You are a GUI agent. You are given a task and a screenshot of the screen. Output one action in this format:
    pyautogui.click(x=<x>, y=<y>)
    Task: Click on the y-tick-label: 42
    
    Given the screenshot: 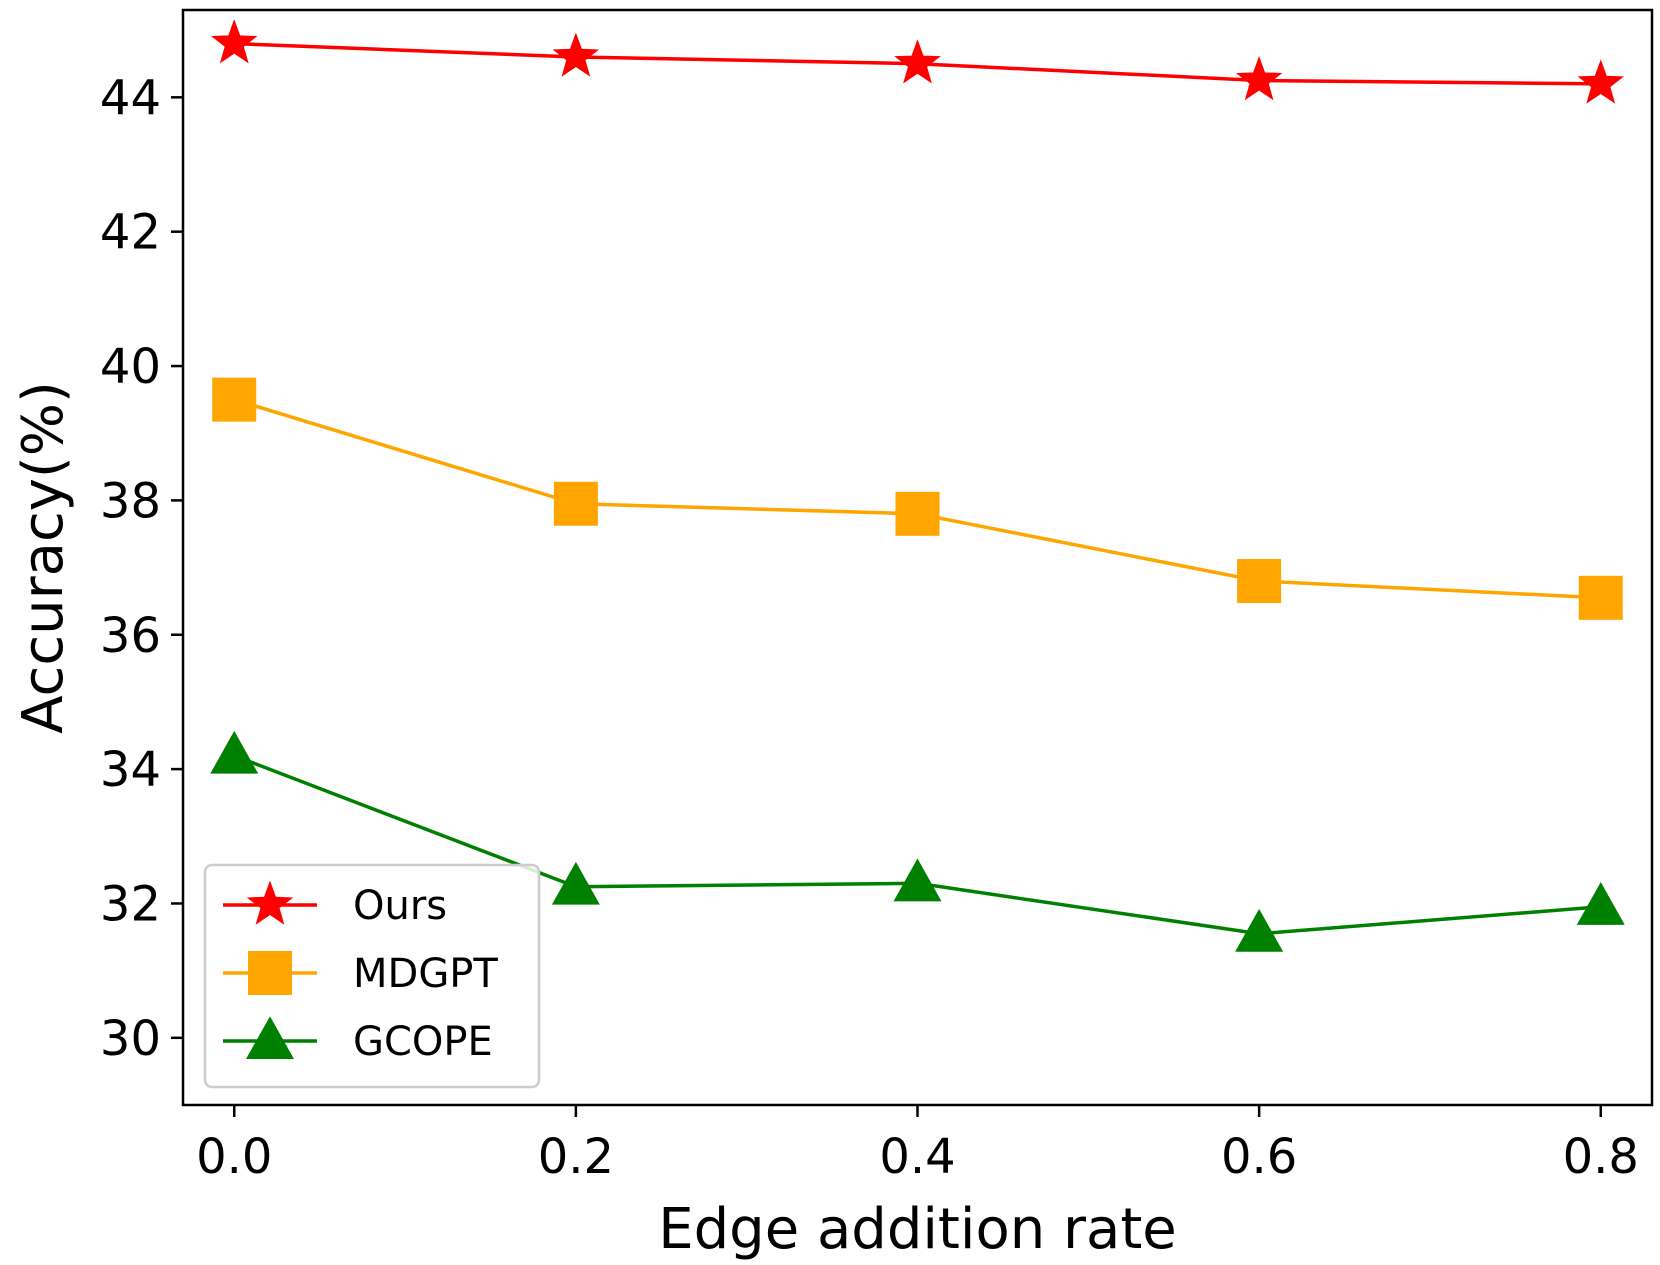 What is the action you would take?
    pyautogui.click(x=130, y=233)
    